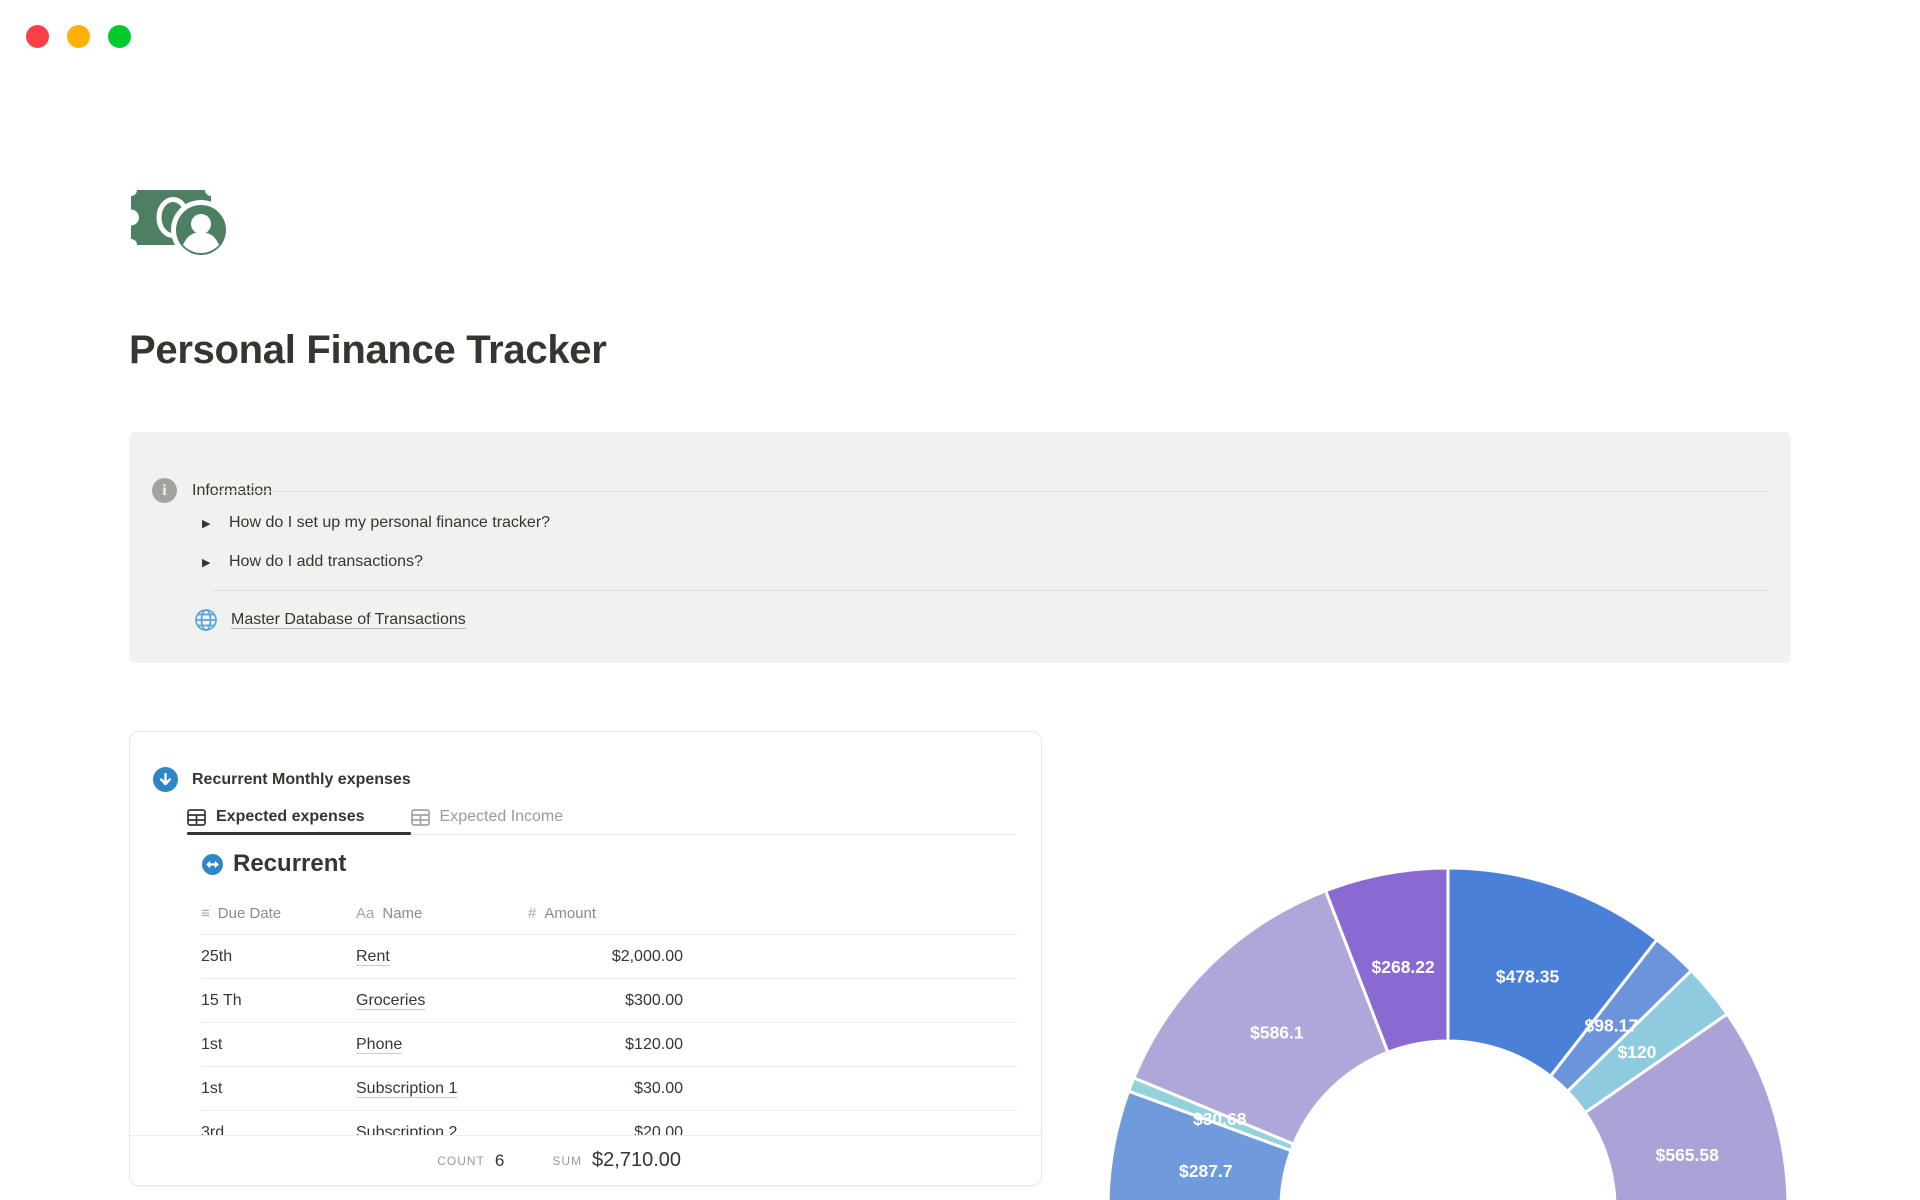 Image resolution: width=1920 pixels, height=1200 pixels. What do you see at coordinates (636, 1160) in the screenshot?
I see `sum-value: $2,710.00` at bounding box center [636, 1160].